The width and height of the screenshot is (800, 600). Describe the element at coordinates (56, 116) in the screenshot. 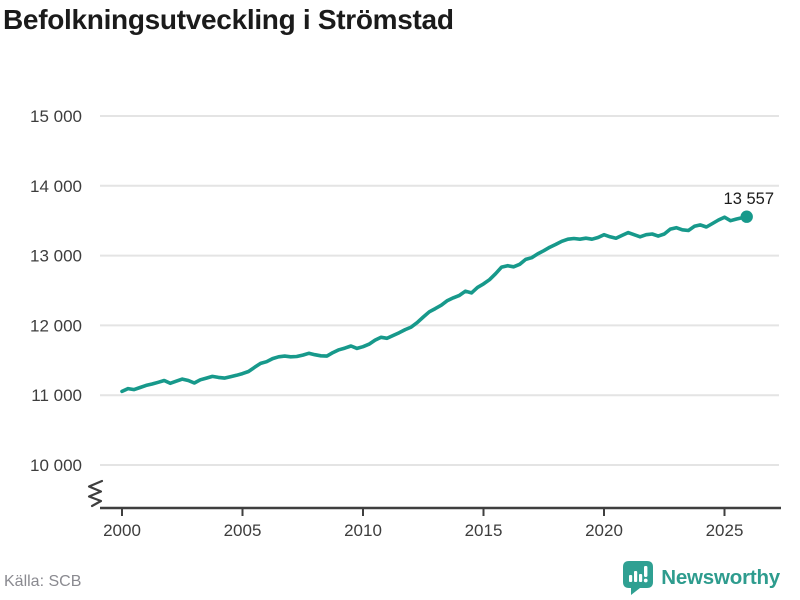

I see `y-axis-tick-label: 15 000` at that location.